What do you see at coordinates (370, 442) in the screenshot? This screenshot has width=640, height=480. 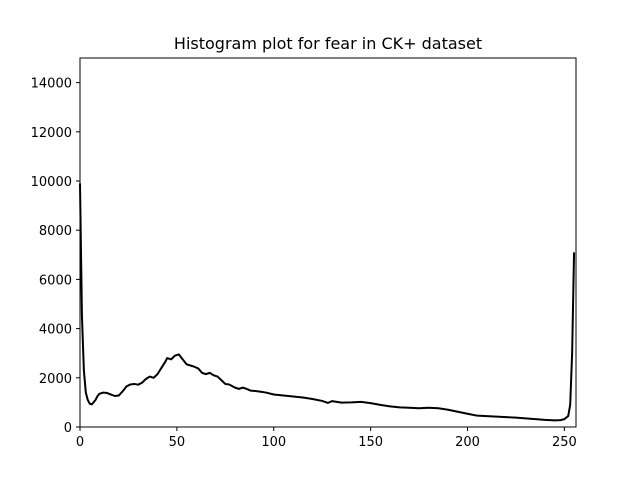 I see `x-tick-label: 150` at bounding box center [370, 442].